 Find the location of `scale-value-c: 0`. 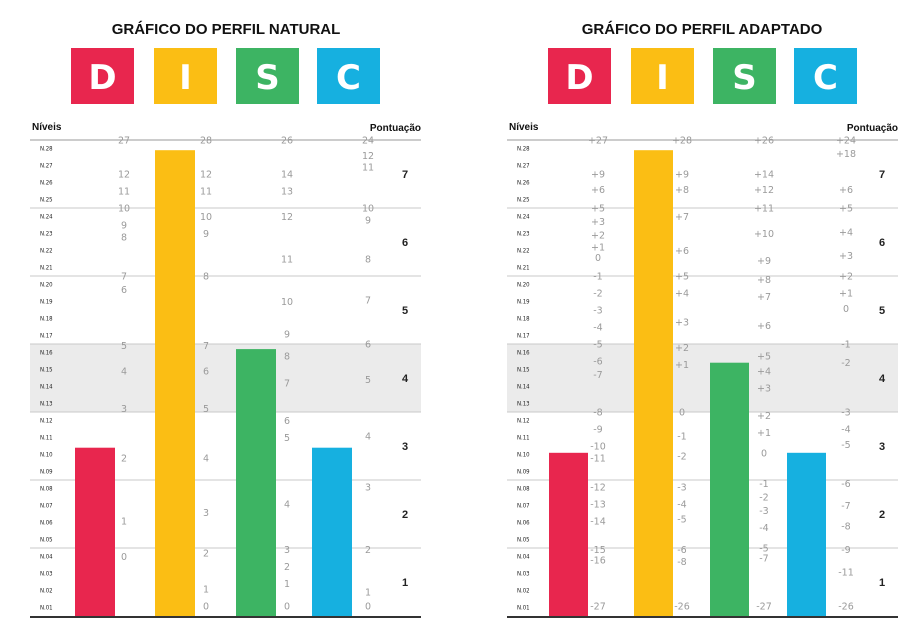

scale-value-c: 0 is located at coordinates (368, 606).